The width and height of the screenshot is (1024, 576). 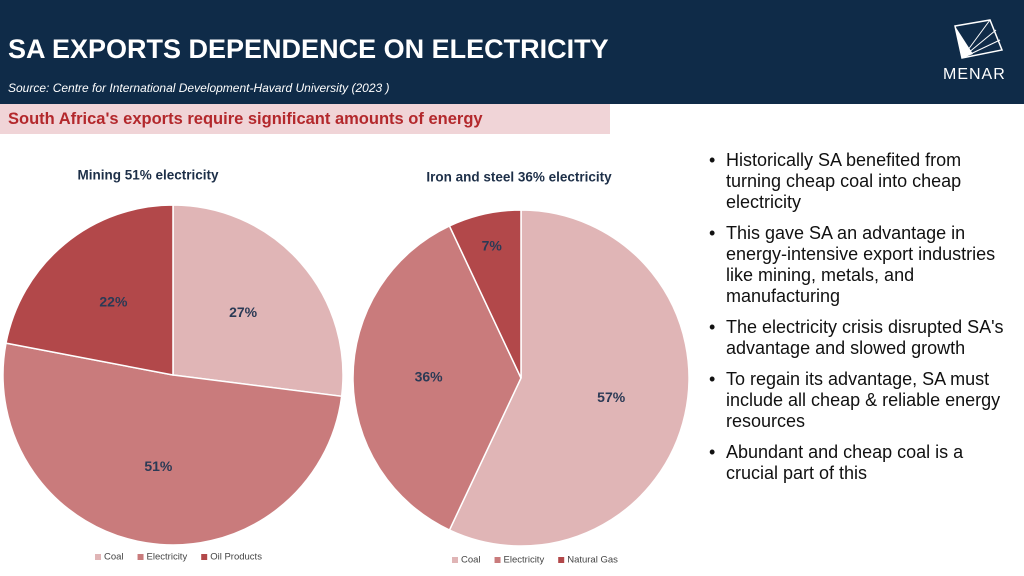 I want to click on slide-title: SA EXPORTS DEPENDENCE ON ELECTRICITY, so click(x=308, y=49).